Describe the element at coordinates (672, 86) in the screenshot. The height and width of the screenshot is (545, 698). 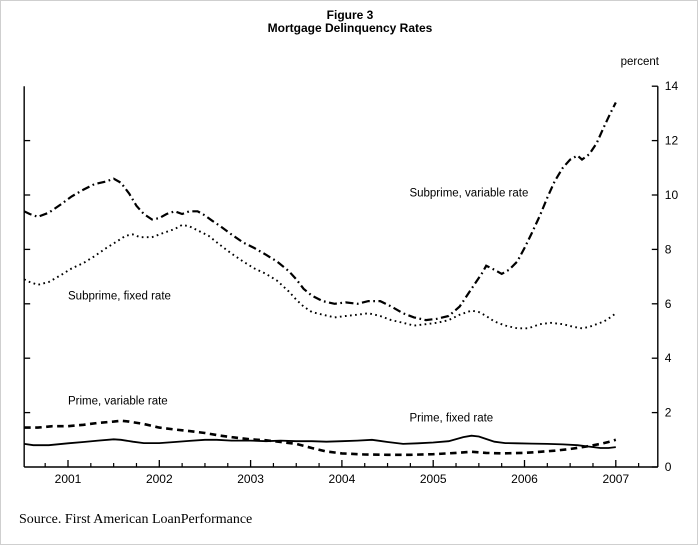
I see `y-tick-label: 14` at that location.